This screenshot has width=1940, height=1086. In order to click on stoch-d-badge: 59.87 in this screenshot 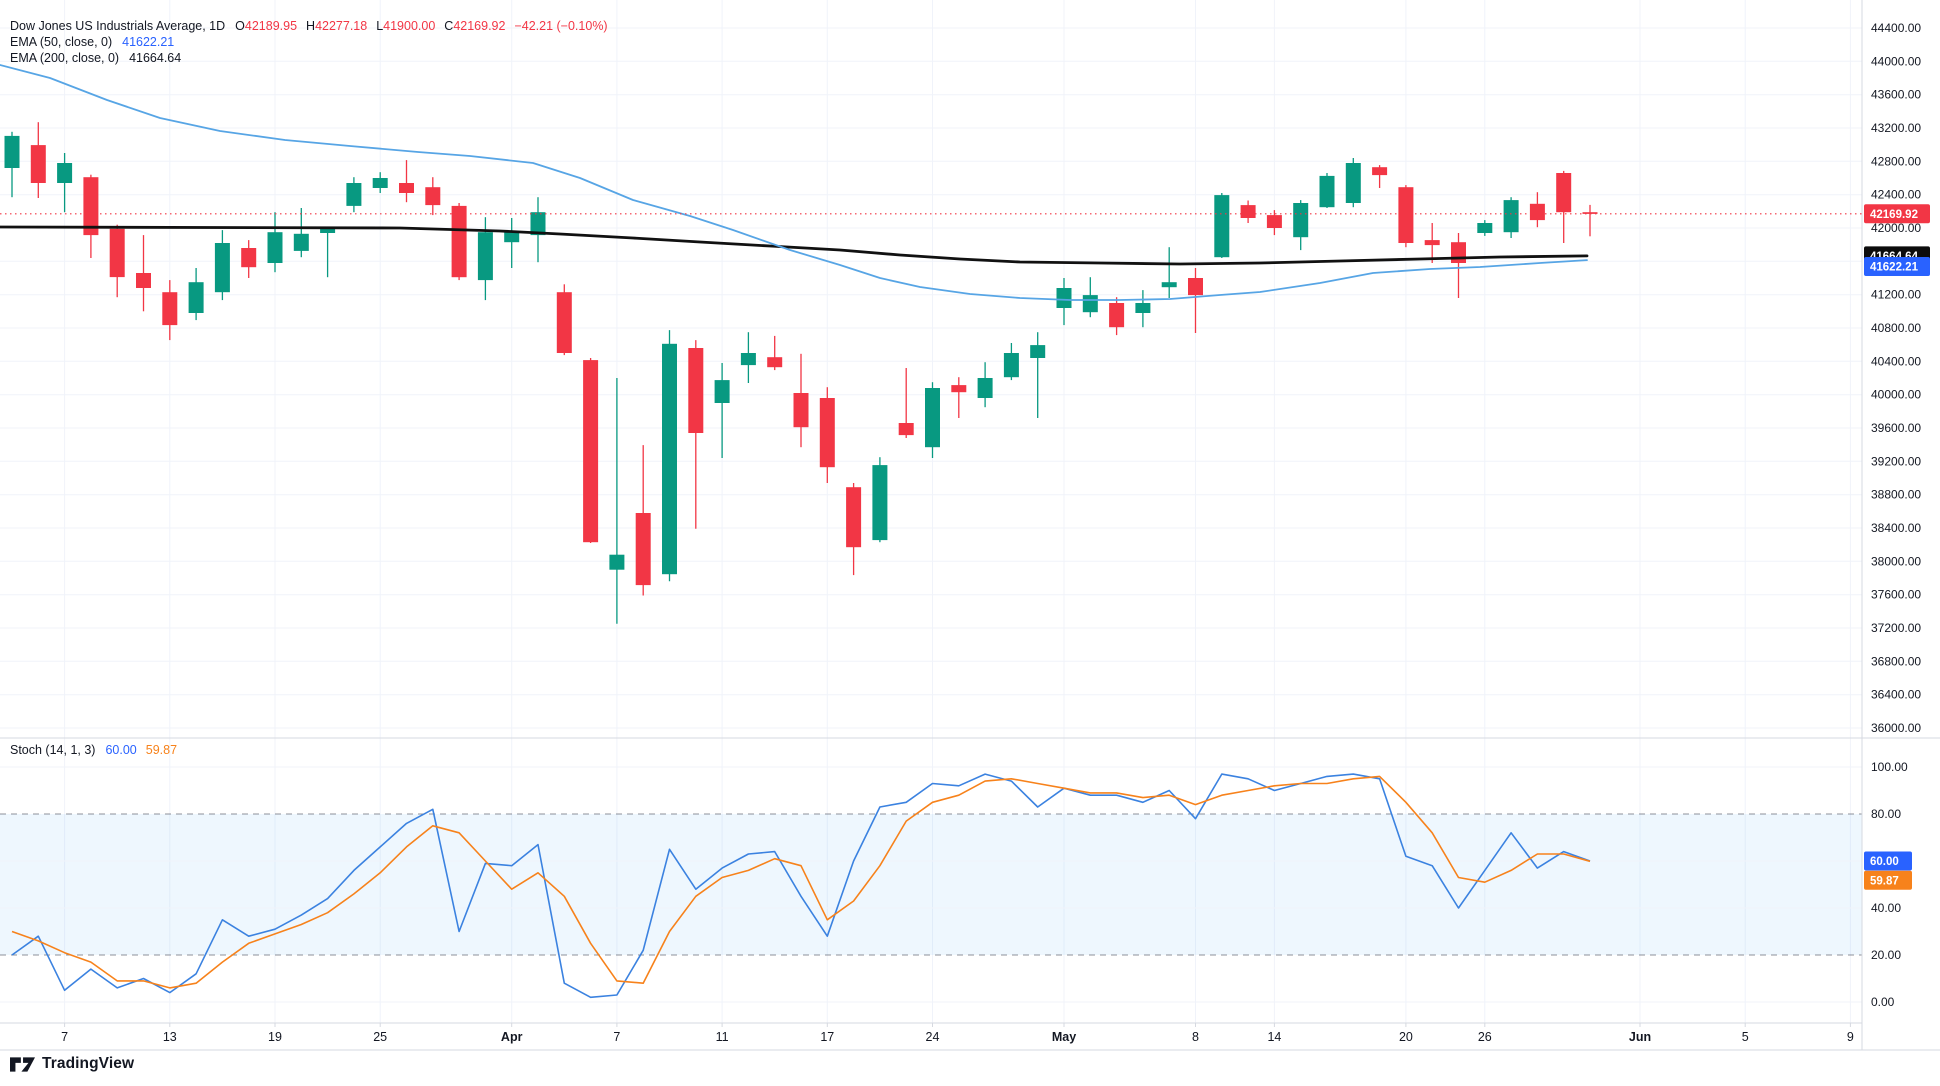, I will do `click(1888, 880)`.